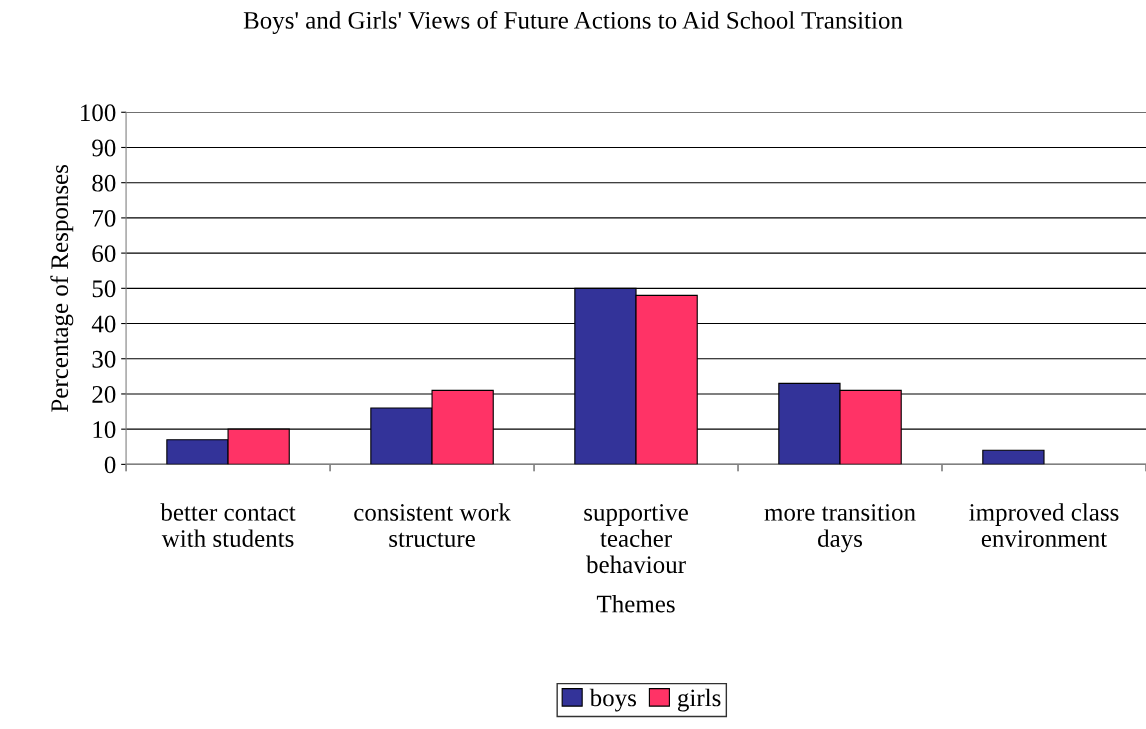 This screenshot has height=729, width=1146. Describe the element at coordinates (104, 218) in the screenshot. I see `y-tick-label: 70` at that location.